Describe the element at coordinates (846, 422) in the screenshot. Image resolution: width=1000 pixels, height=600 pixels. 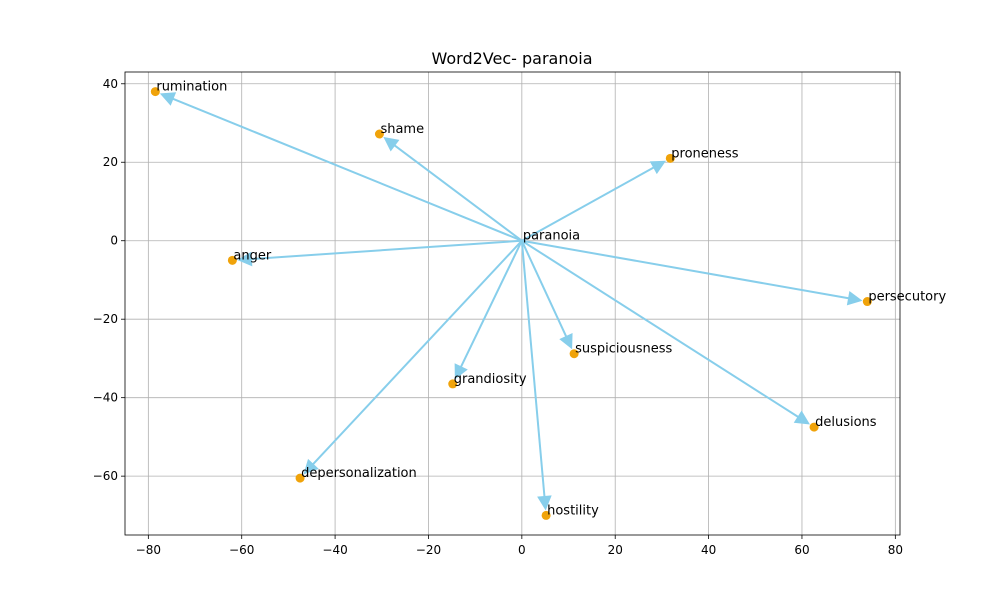
I see `point-label: delusions` at that location.